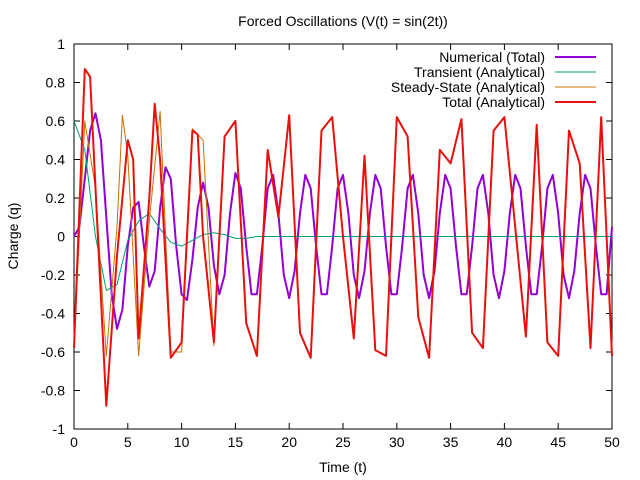 This screenshot has width=640, height=480. What do you see at coordinates (612, 442) in the screenshot?
I see `x-tick-label: 50` at bounding box center [612, 442].